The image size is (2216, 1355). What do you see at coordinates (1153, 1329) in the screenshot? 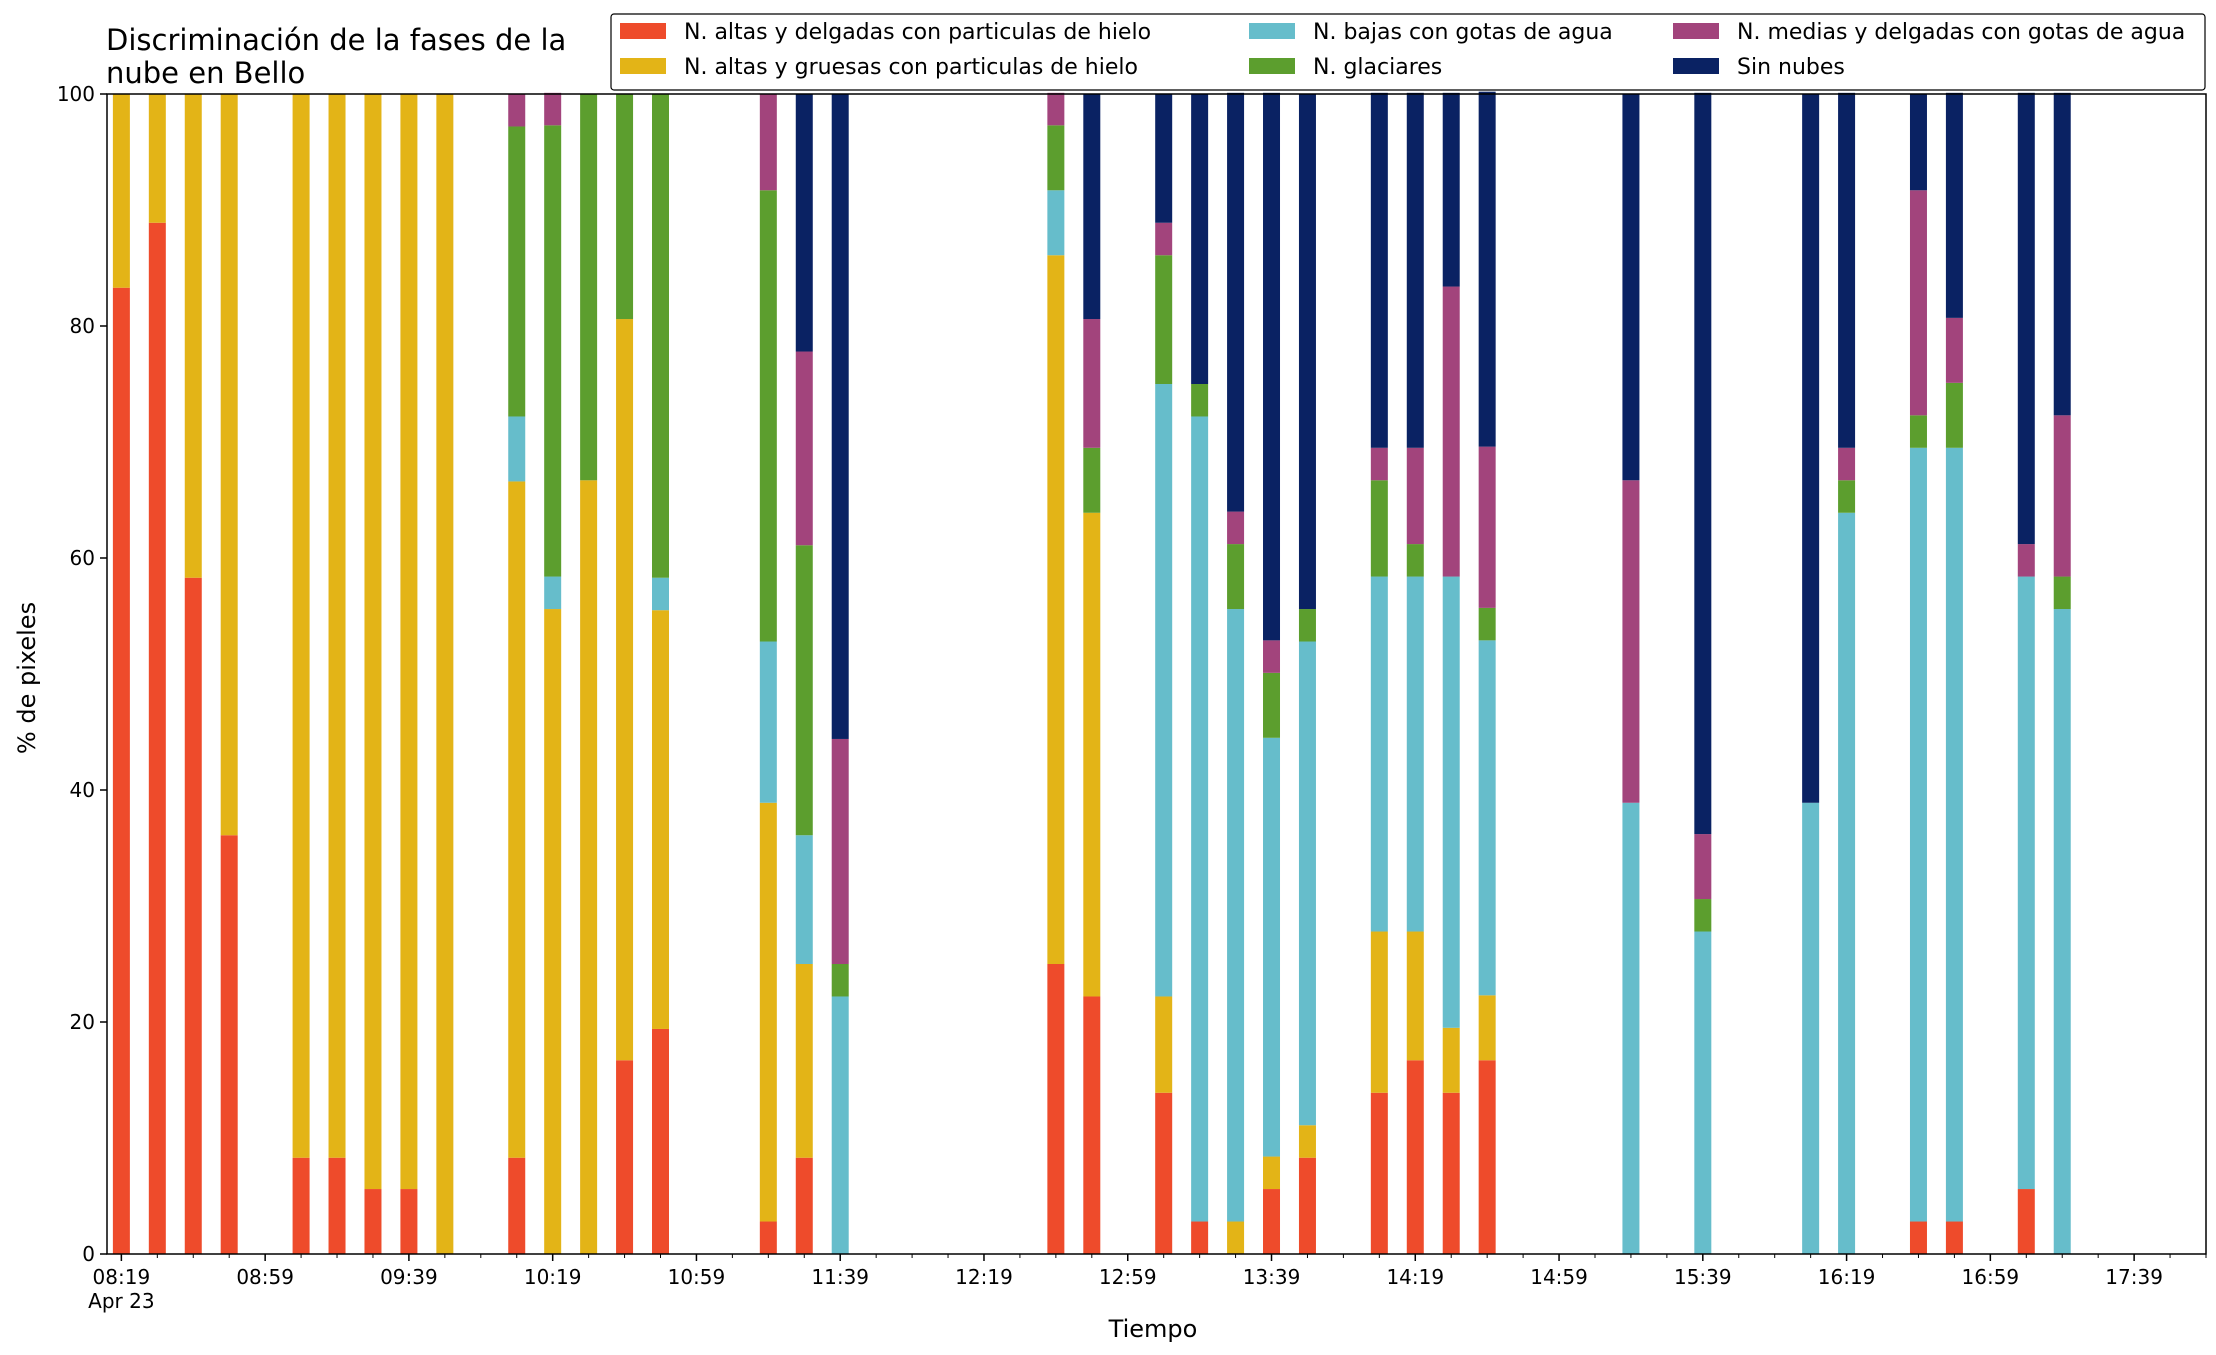
I see `x-axis-label: Tiempo` at bounding box center [1153, 1329].